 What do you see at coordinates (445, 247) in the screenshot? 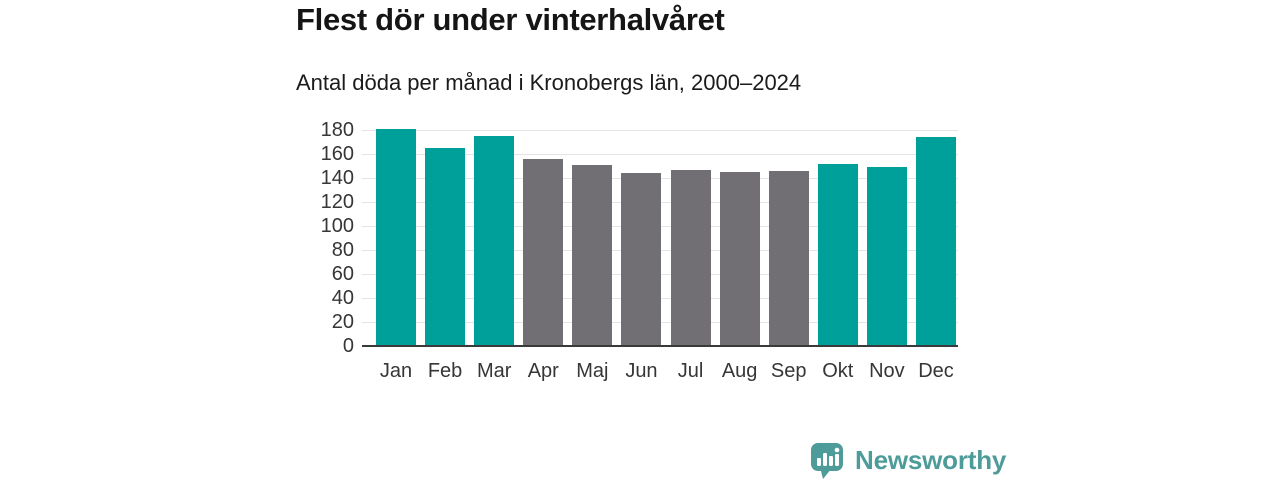
I see `bar-feb` at bounding box center [445, 247].